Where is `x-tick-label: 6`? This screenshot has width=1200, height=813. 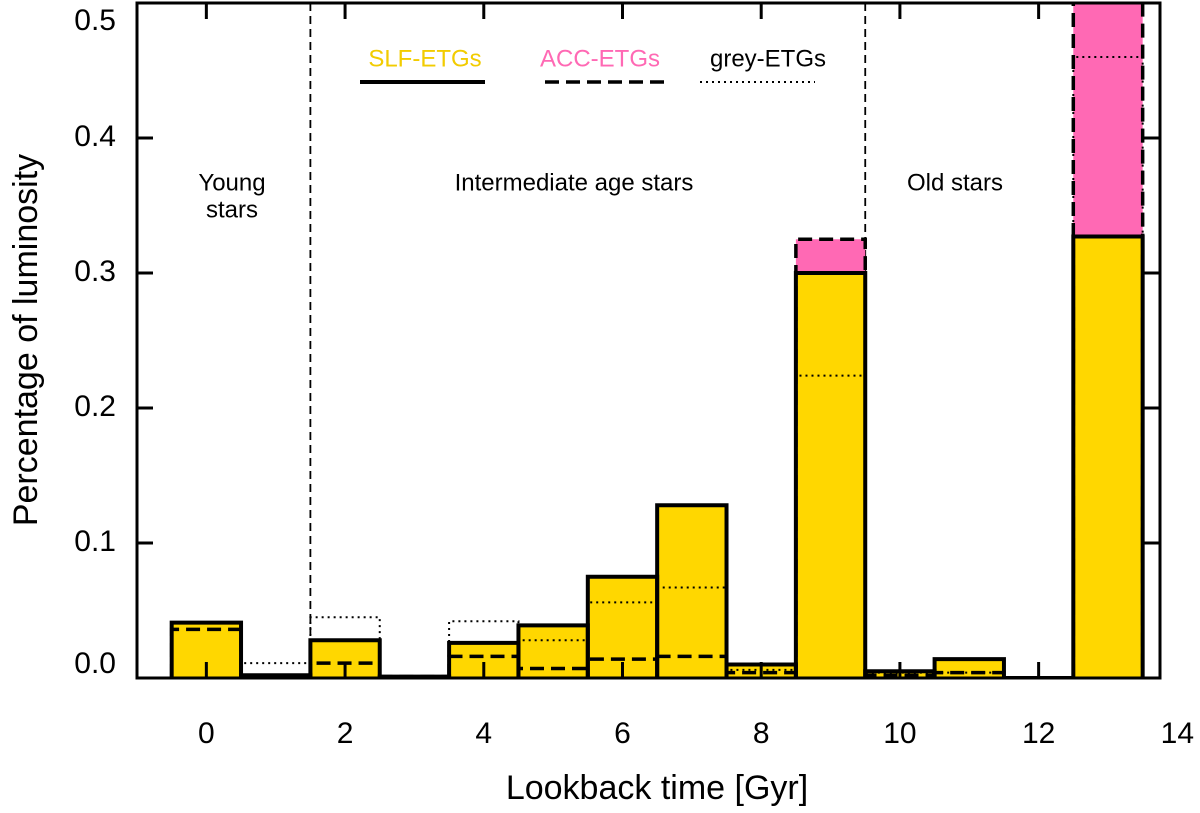 x-tick-label: 6 is located at coordinates (622, 733).